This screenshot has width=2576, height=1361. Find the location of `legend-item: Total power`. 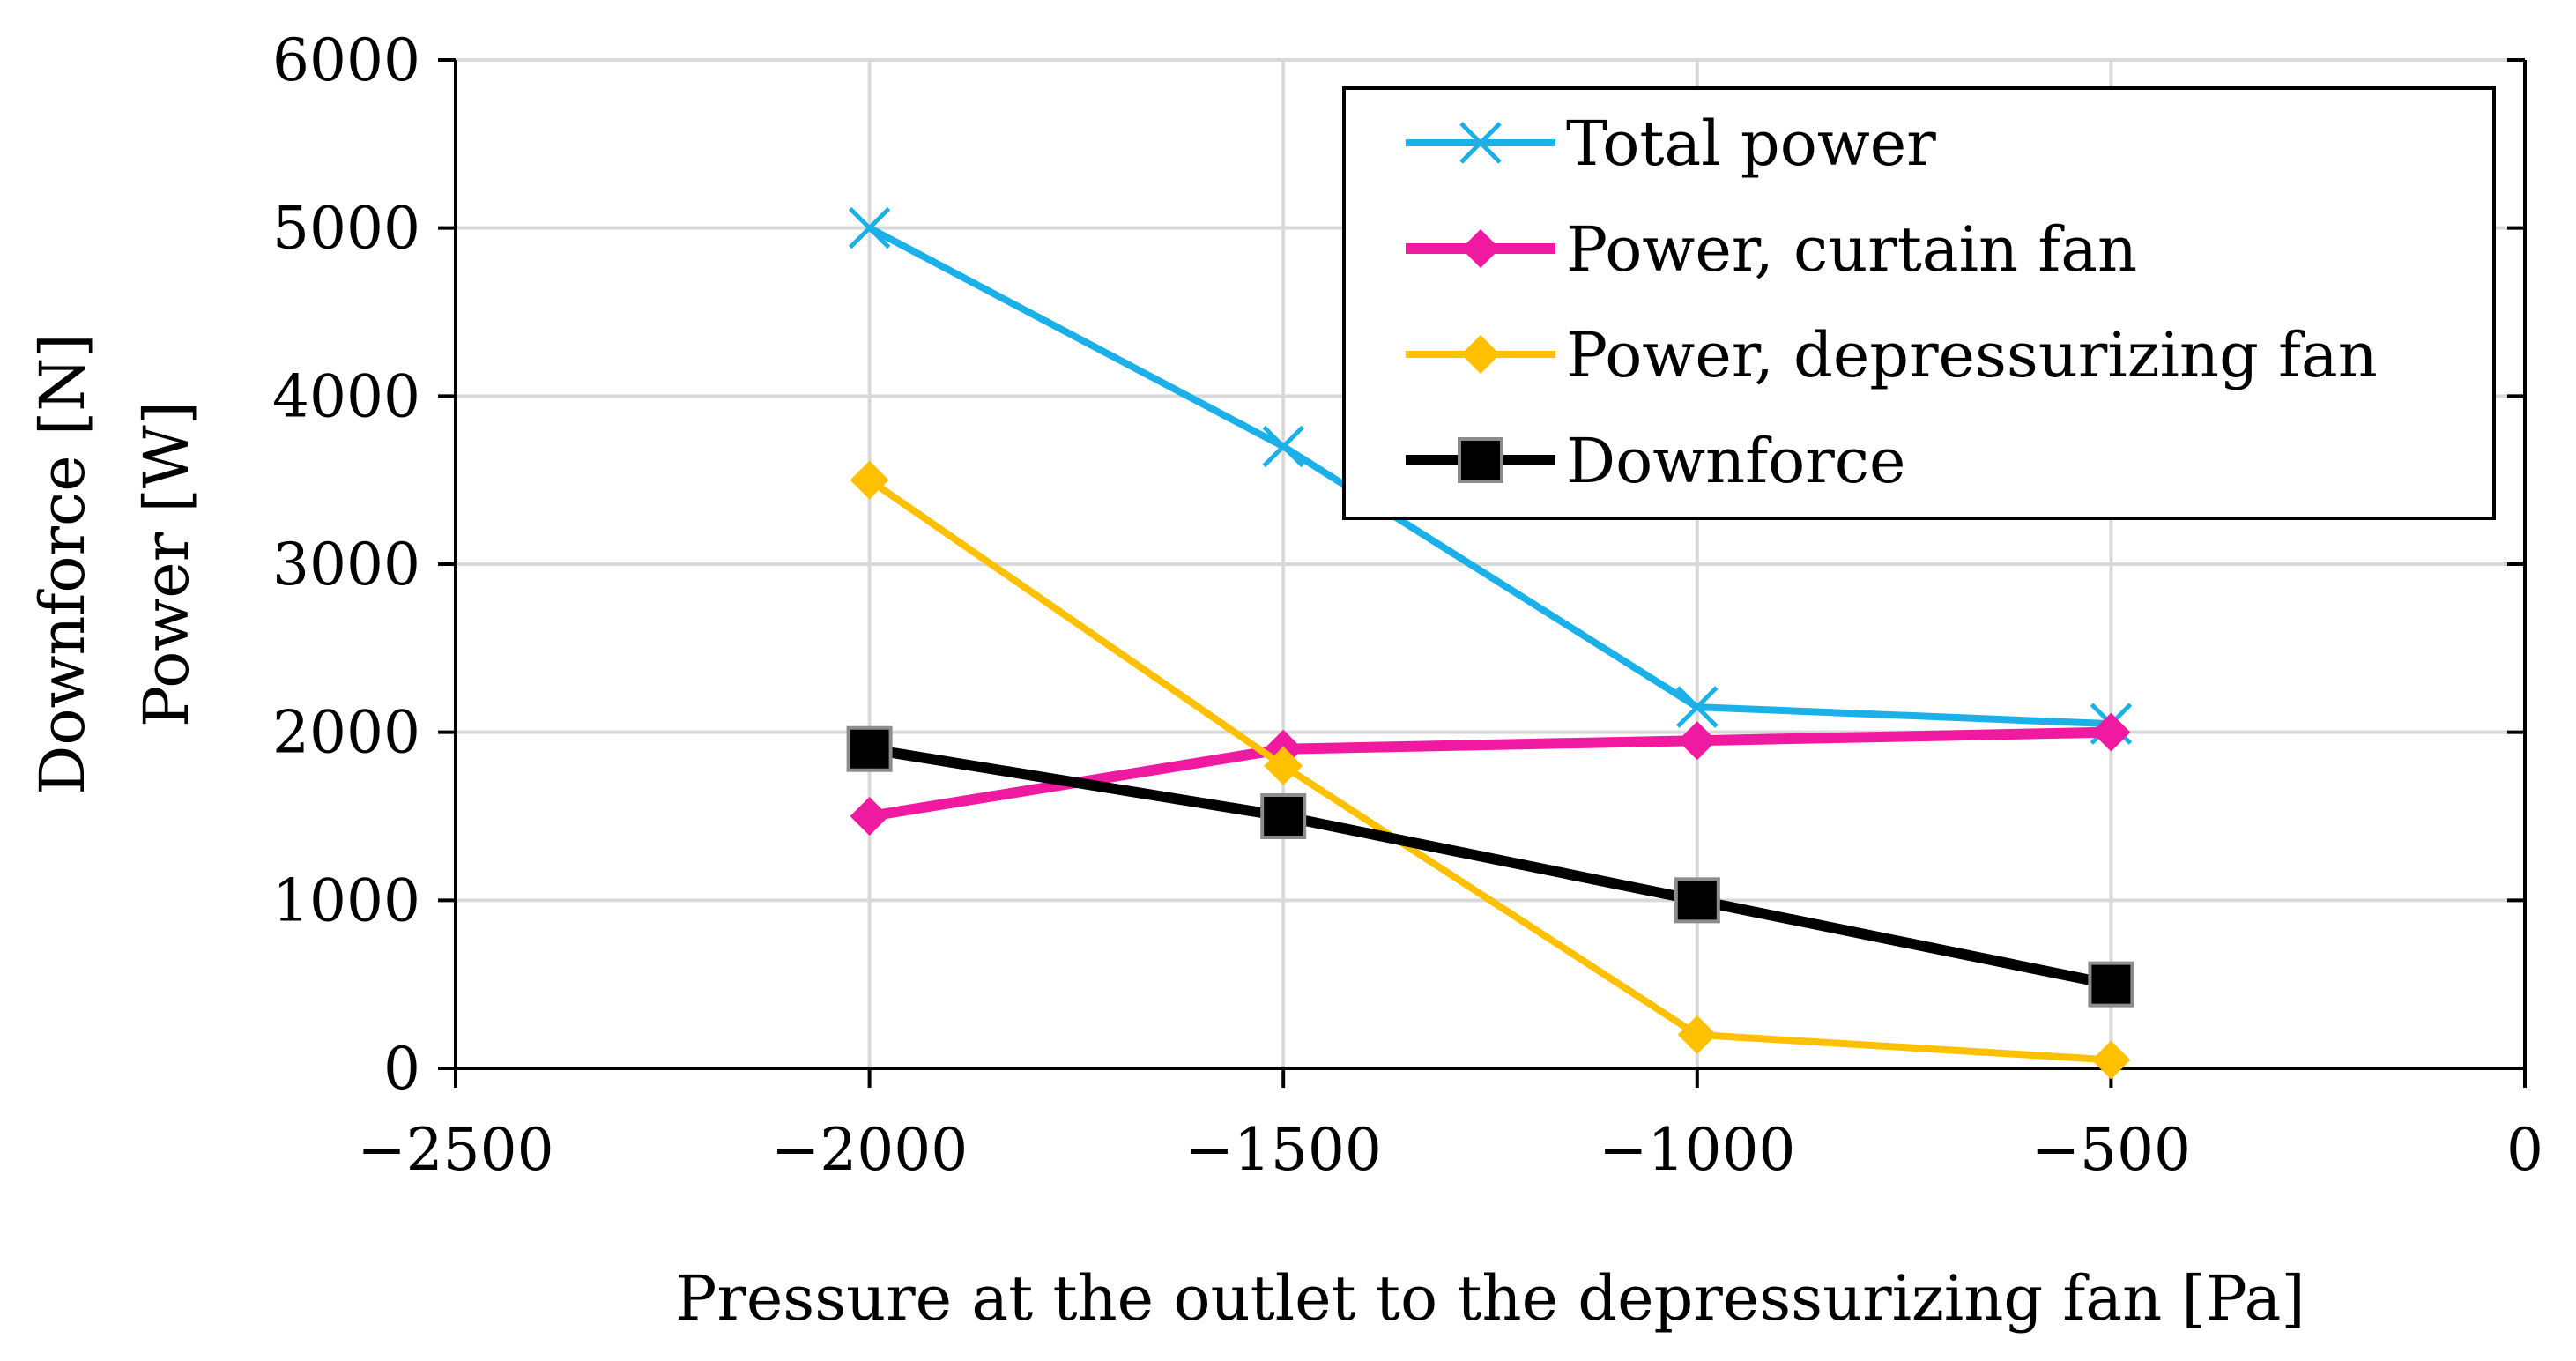

legend-item: Total power is located at coordinates (1671, 144).